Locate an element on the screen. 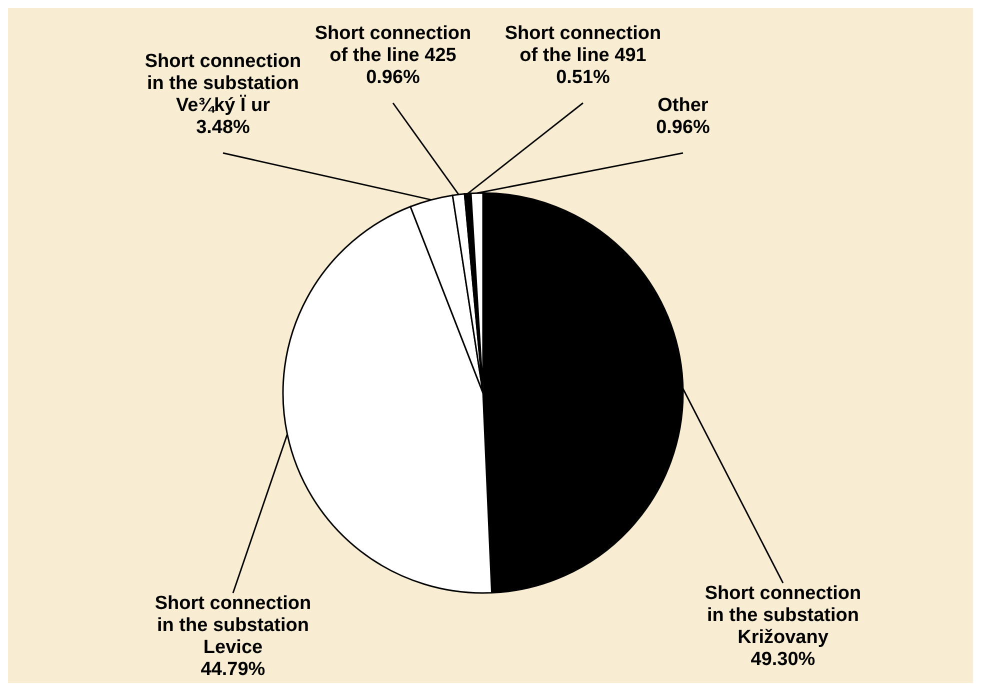 The image size is (983, 691). slice-label: Short connection in the substation Levice is located at coordinates (233, 625).